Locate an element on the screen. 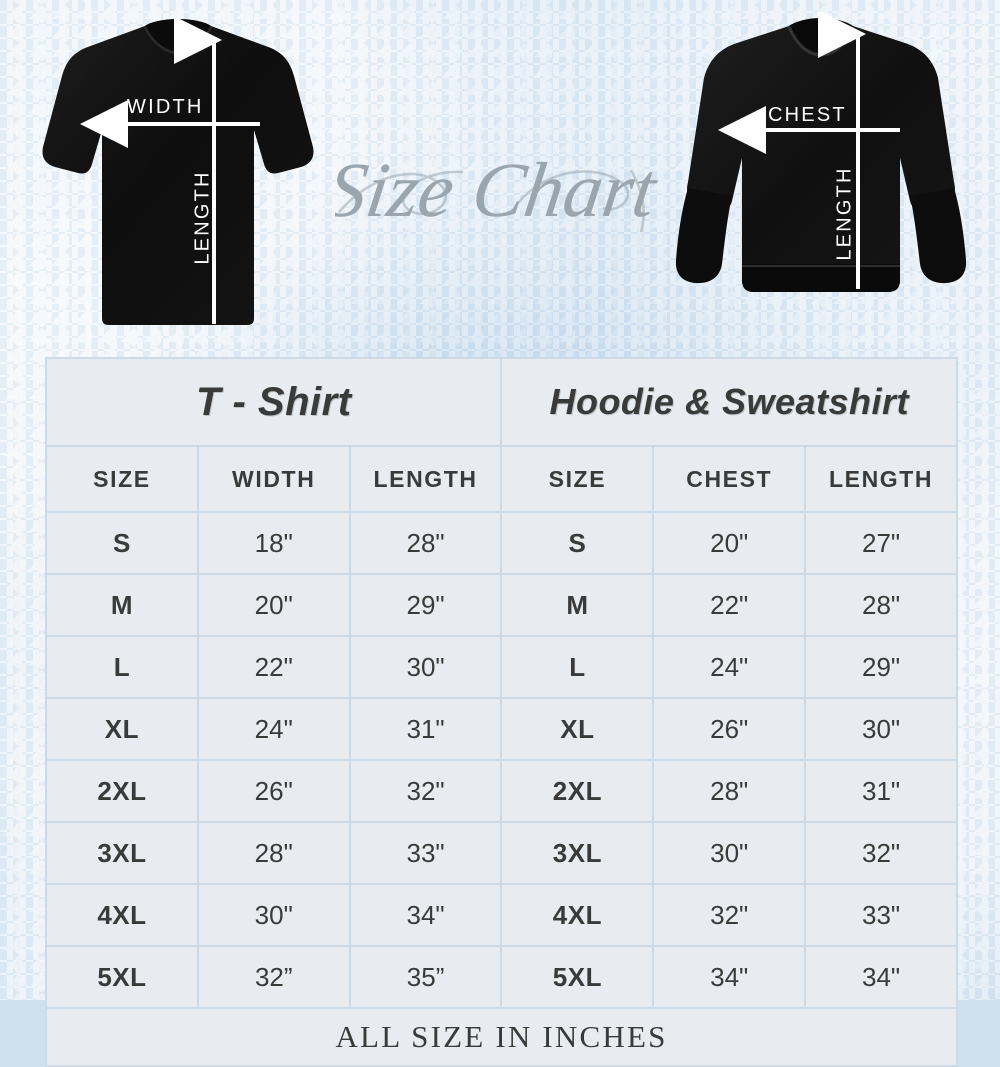 Image resolution: width=1000 pixels, height=1067 pixels. table-row: 2XL 26" 32" 2XL 28" 31" is located at coordinates (501, 791).